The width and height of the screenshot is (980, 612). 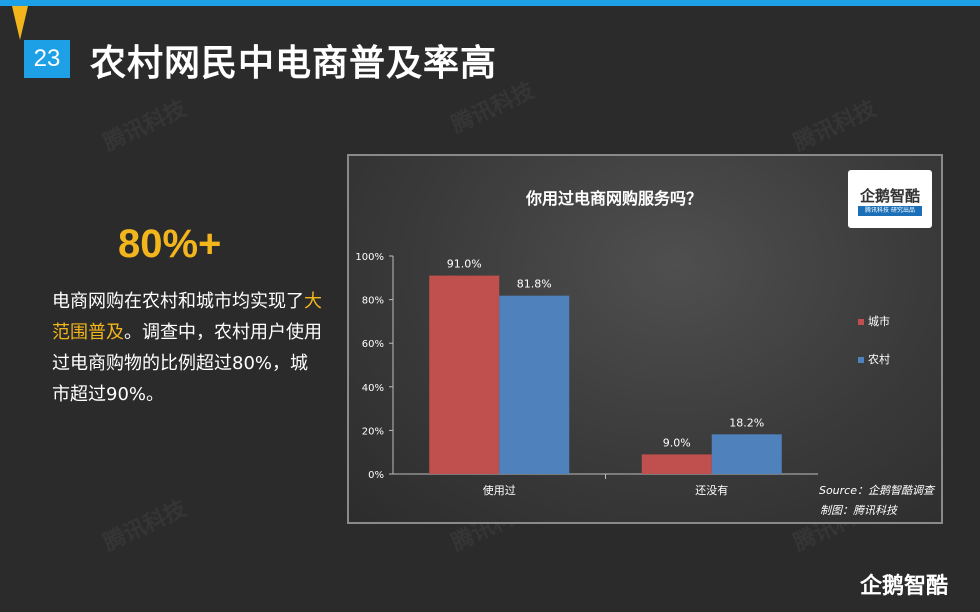 I want to click on logo-title: 企鹅智酷, so click(x=889, y=196).